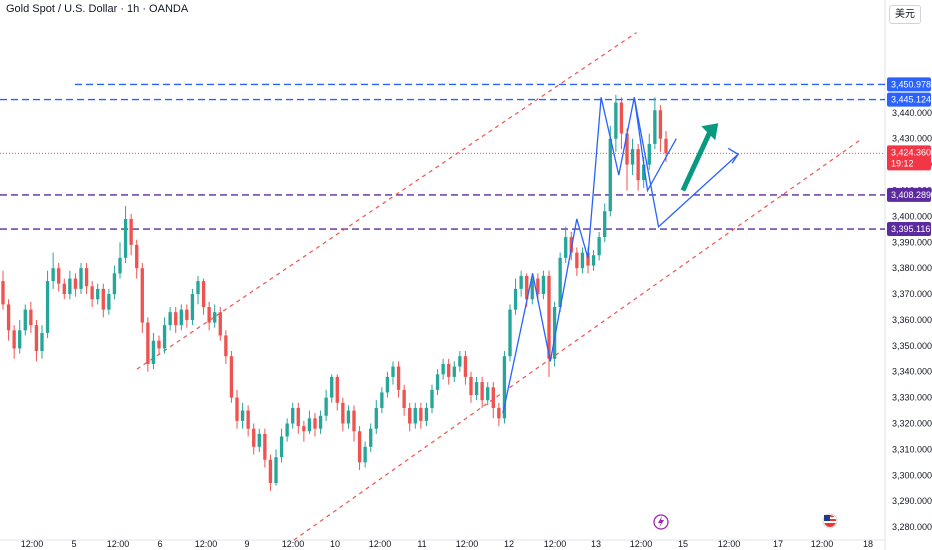  I want to click on projection-path, so click(686, 163).